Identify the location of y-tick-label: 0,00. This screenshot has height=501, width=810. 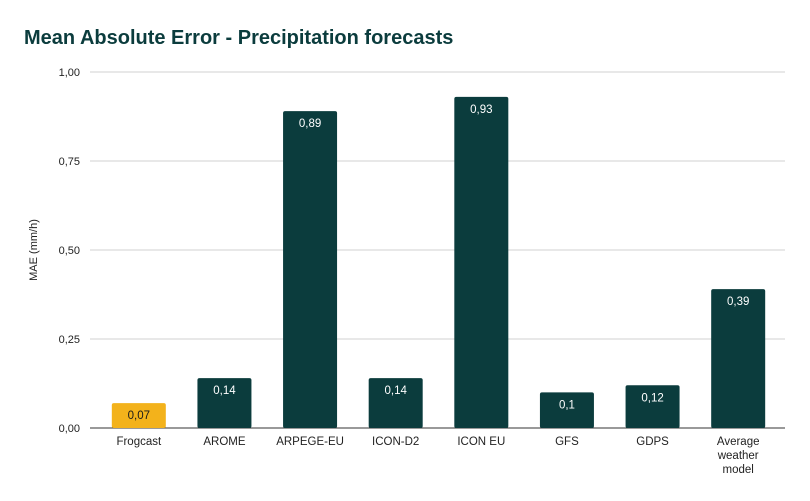
(69, 429).